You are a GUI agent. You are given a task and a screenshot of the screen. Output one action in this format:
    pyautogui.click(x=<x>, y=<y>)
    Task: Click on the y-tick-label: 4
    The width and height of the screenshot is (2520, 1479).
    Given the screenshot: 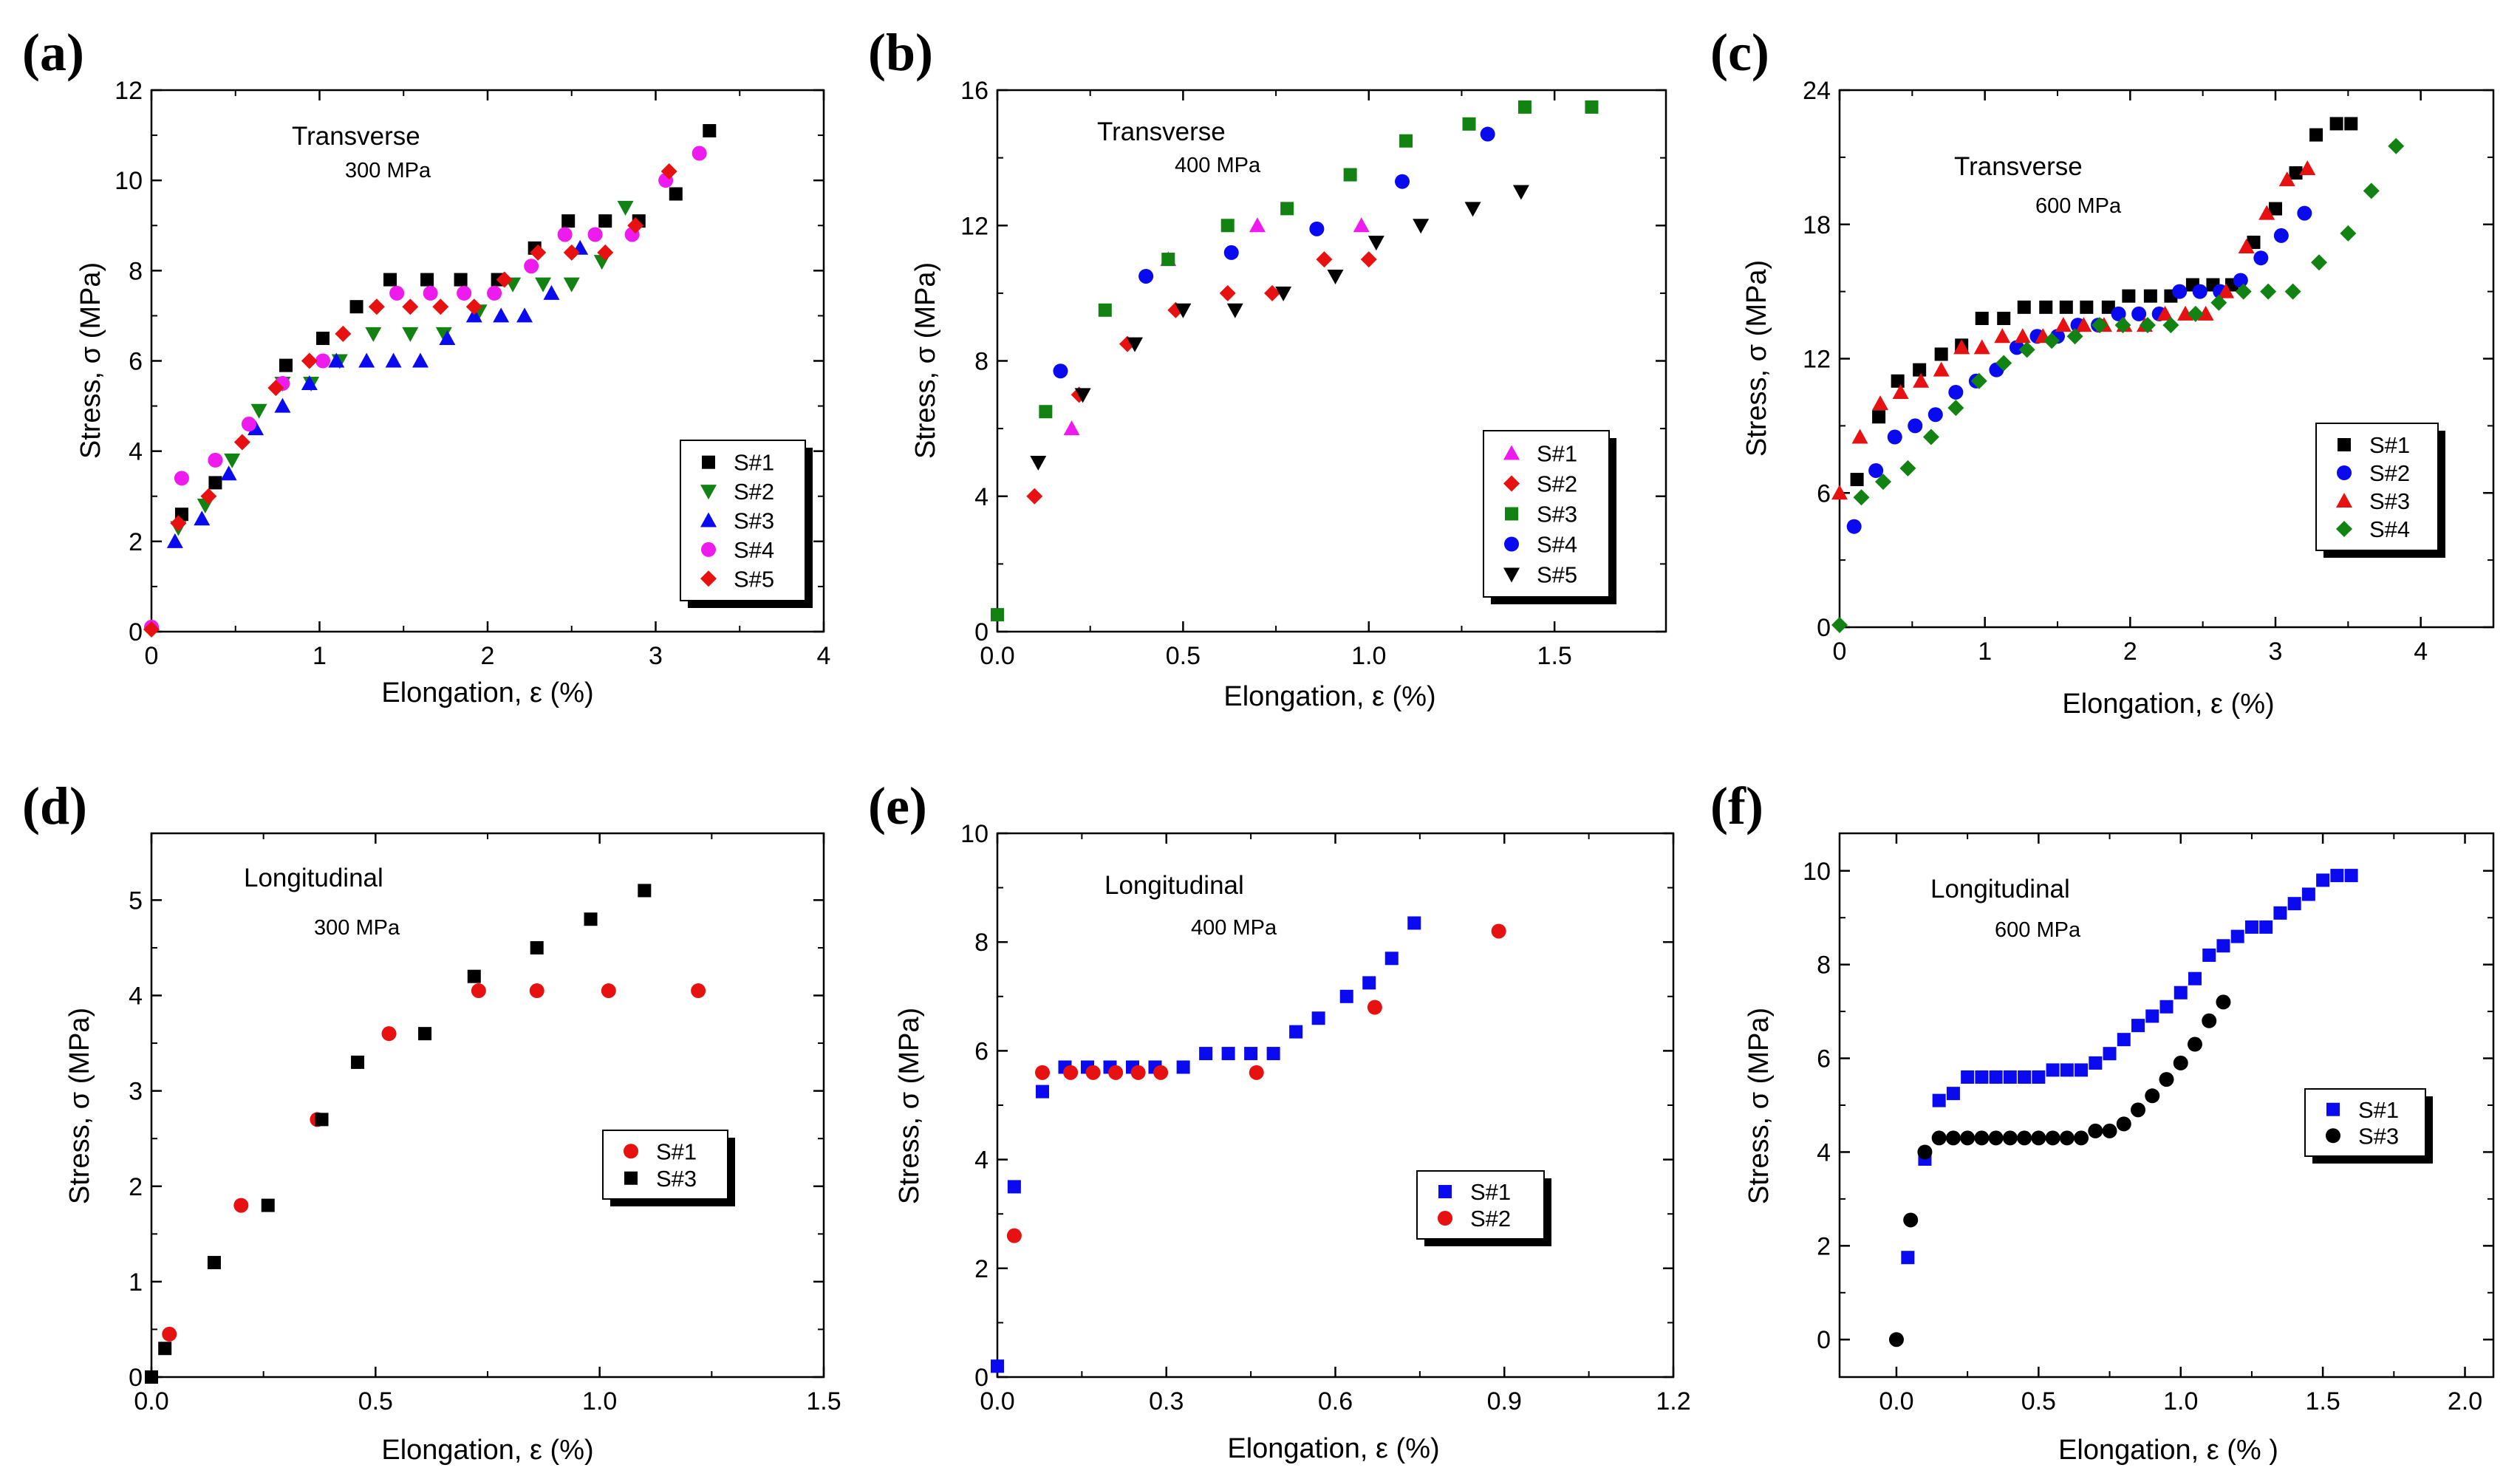 What is the action you would take?
    pyautogui.click(x=1824, y=1152)
    